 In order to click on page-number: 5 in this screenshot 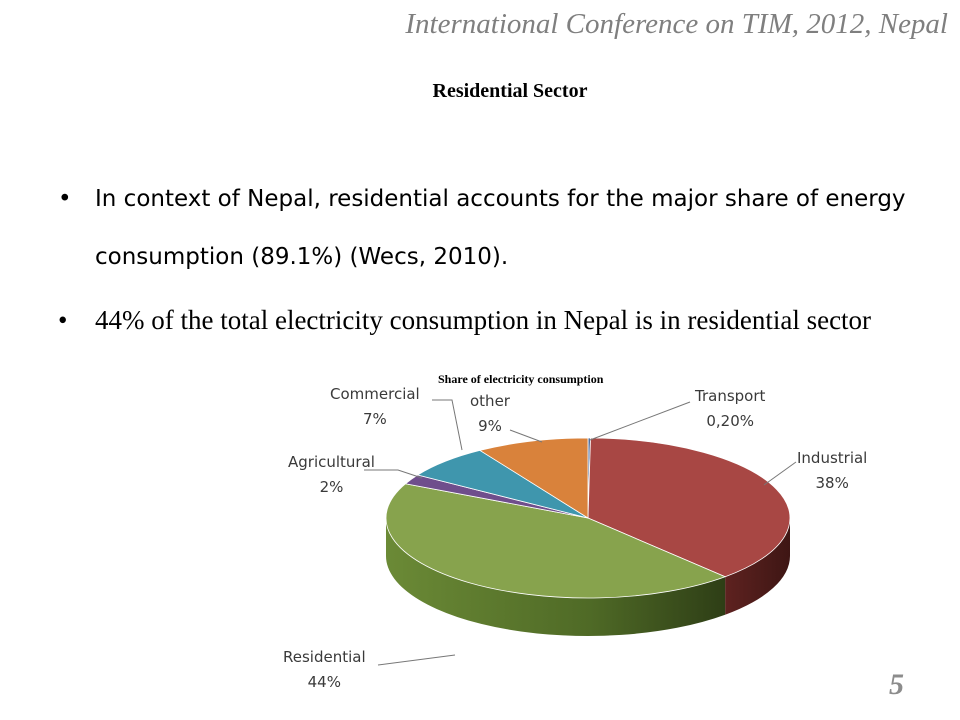, I will do `click(896, 684)`.